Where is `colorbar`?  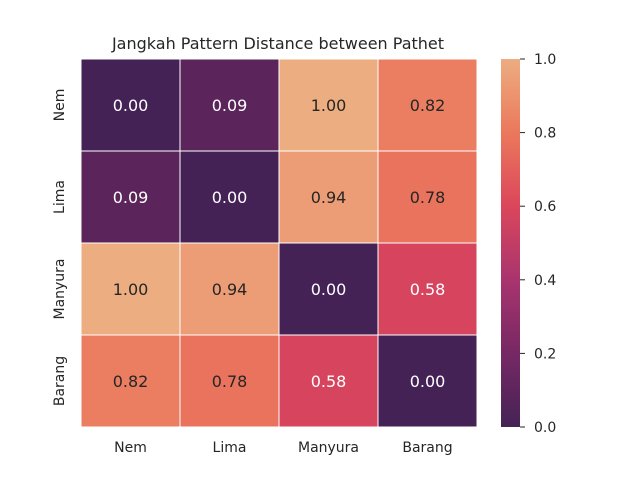
colorbar is located at coordinates (510, 243).